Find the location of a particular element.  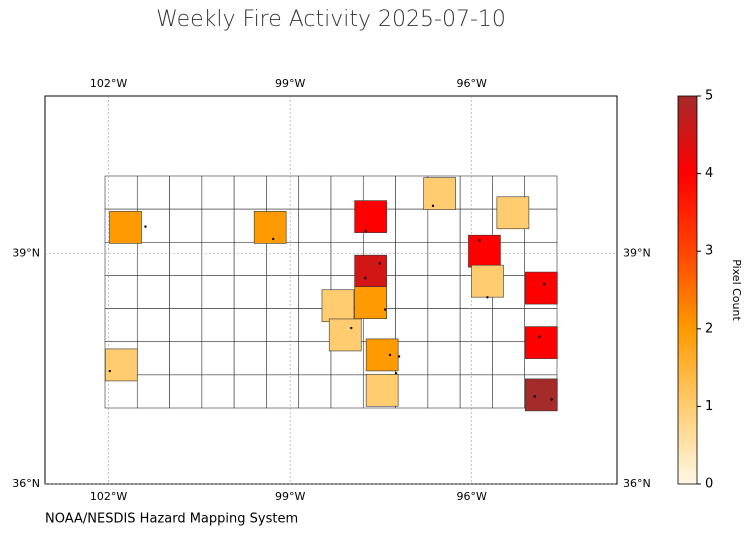

x-tick-label: 102°W is located at coordinates (108, 83).